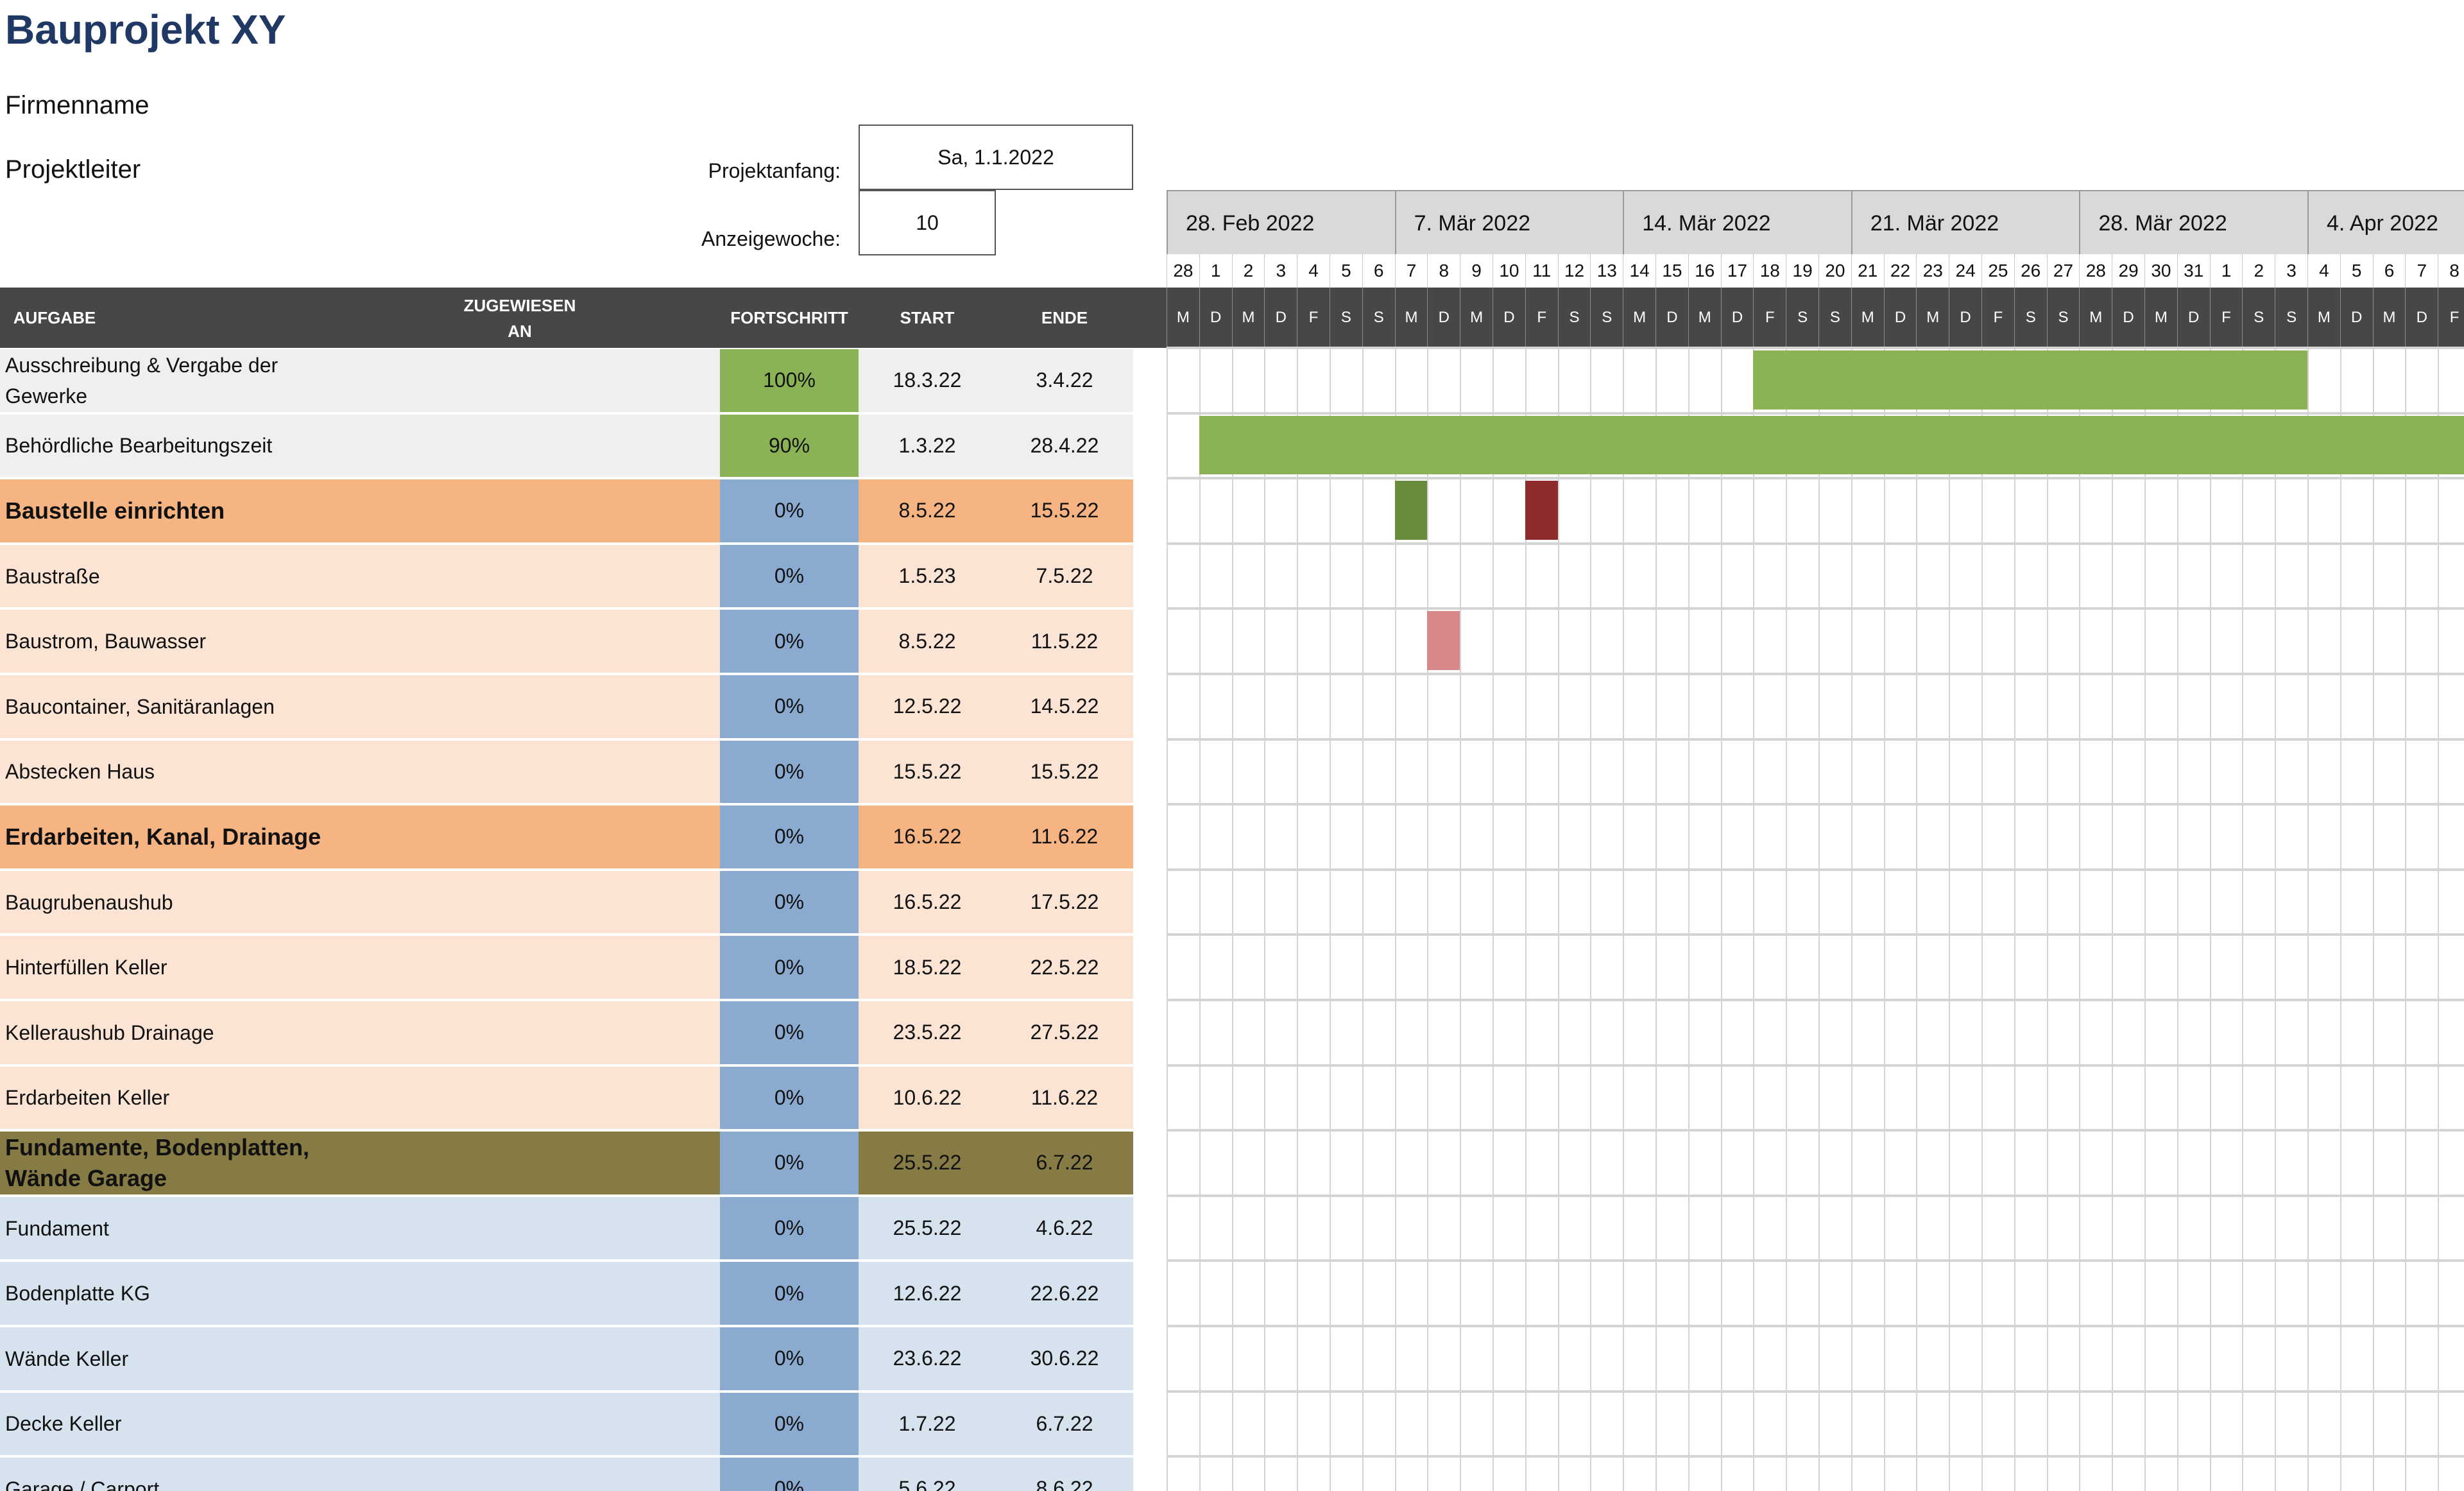  Describe the element at coordinates (360, 1032) in the screenshot. I see `task-cell: Kelleraushub Drainage` at that location.